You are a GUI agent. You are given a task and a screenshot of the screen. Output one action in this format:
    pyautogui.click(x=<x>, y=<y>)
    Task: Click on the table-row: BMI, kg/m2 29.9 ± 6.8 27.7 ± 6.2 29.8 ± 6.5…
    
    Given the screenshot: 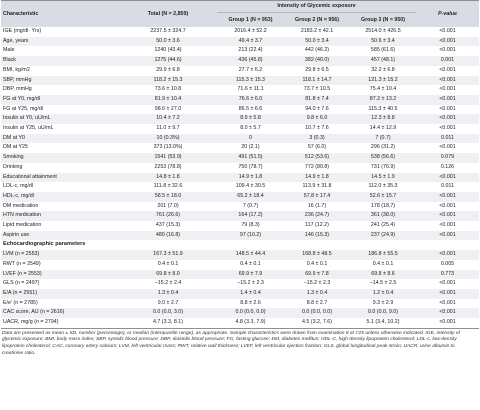 What is the action you would take?
    pyautogui.click(x=240, y=70)
    